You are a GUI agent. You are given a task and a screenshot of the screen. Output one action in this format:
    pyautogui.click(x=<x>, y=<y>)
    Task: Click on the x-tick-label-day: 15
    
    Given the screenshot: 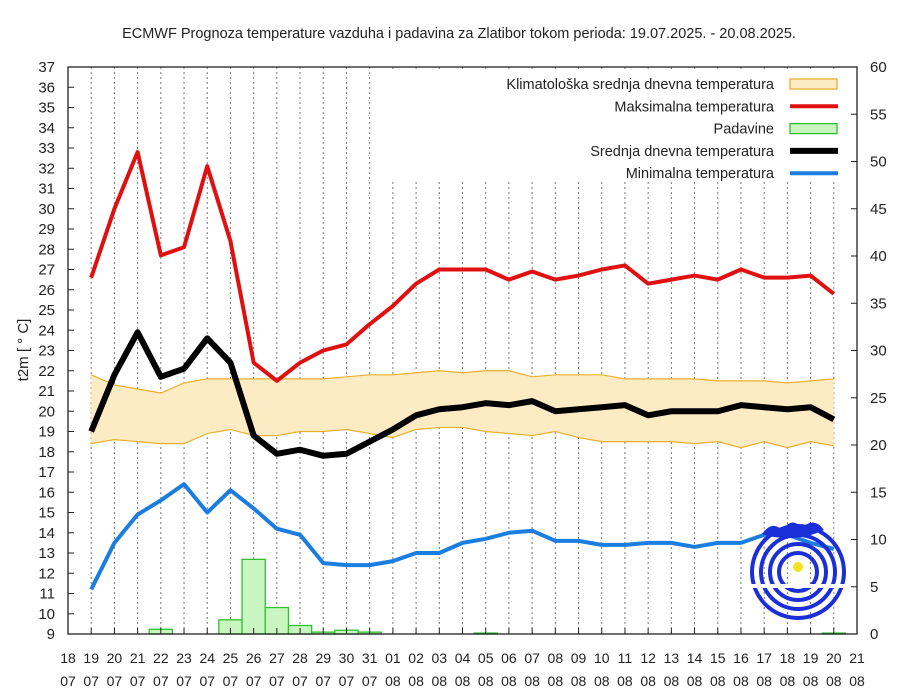 What is the action you would take?
    pyautogui.click(x=718, y=658)
    